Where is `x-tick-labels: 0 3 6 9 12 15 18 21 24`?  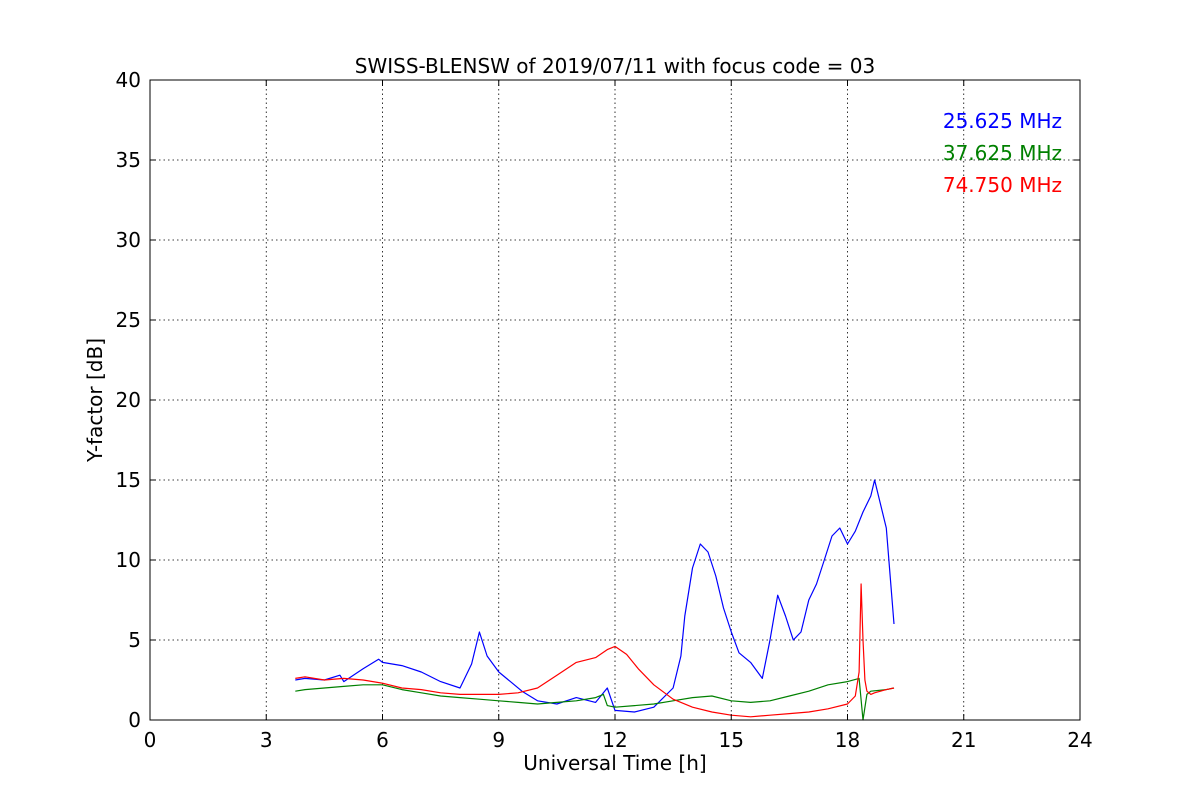 x-tick-labels: 0 3 6 9 12 15 18 21 24 is located at coordinates (618, 740).